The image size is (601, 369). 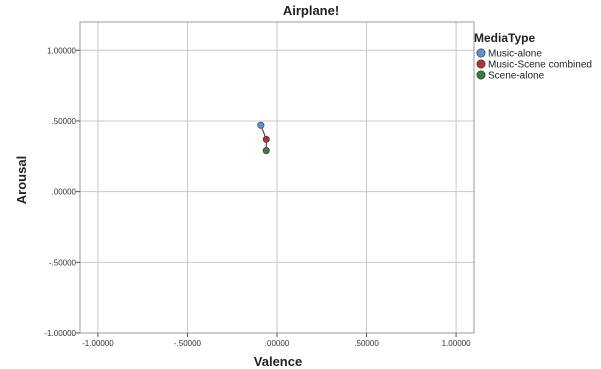 I want to click on data-points, so click(x=263, y=138).